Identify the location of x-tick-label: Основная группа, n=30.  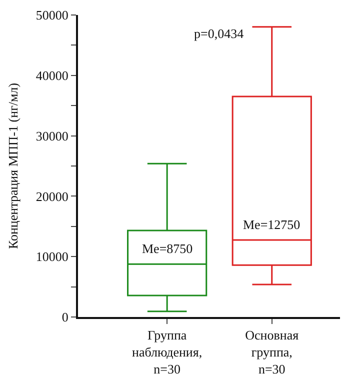
(272, 352).